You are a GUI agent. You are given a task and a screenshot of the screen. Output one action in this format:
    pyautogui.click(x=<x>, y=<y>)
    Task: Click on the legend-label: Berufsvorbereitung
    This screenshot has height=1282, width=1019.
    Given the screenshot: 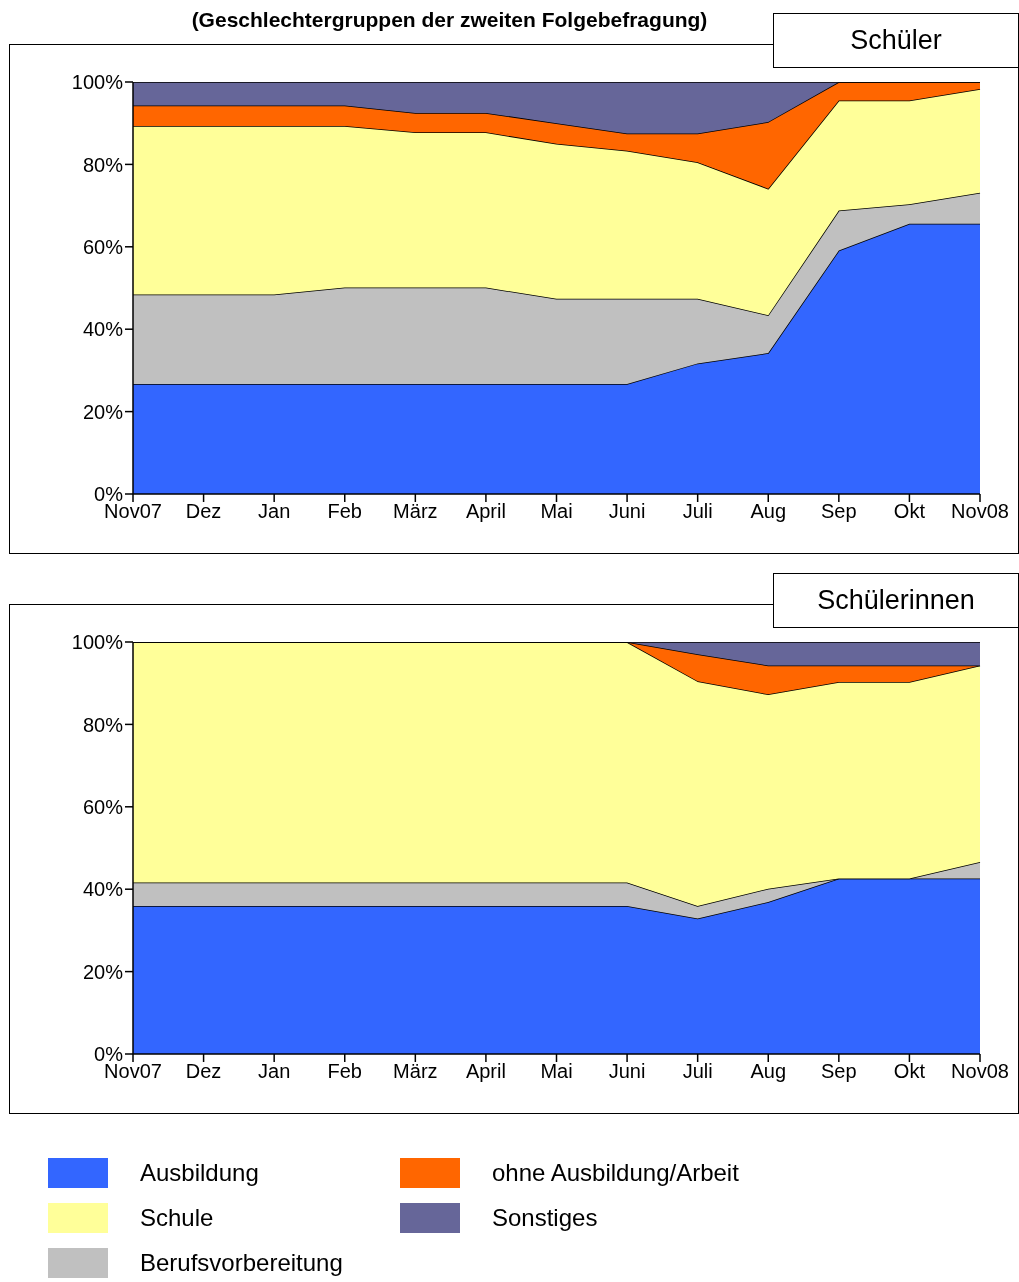 What is the action you would take?
    pyautogui.click(x=241, y=1262)
    